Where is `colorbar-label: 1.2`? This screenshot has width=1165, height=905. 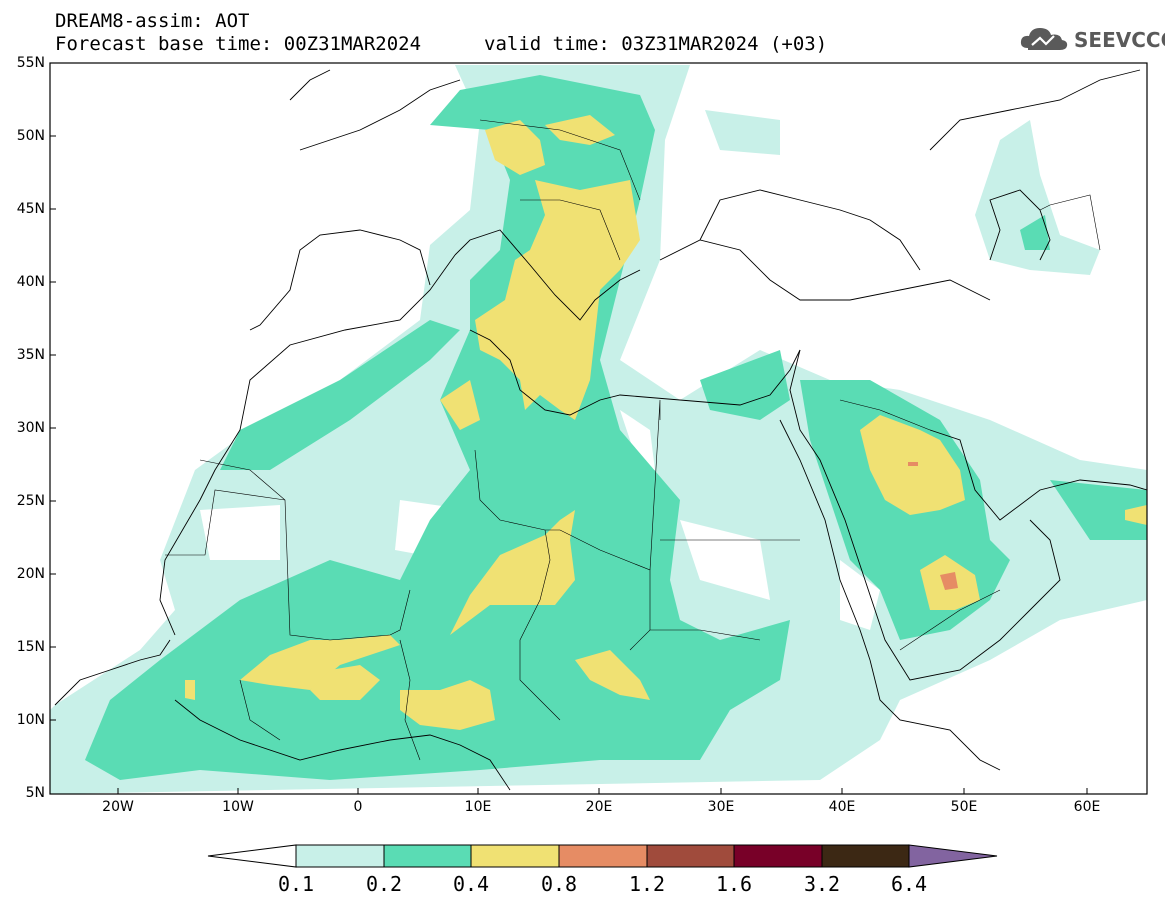
colorbar-label: 1.2 is located at coordinates (647, 884).